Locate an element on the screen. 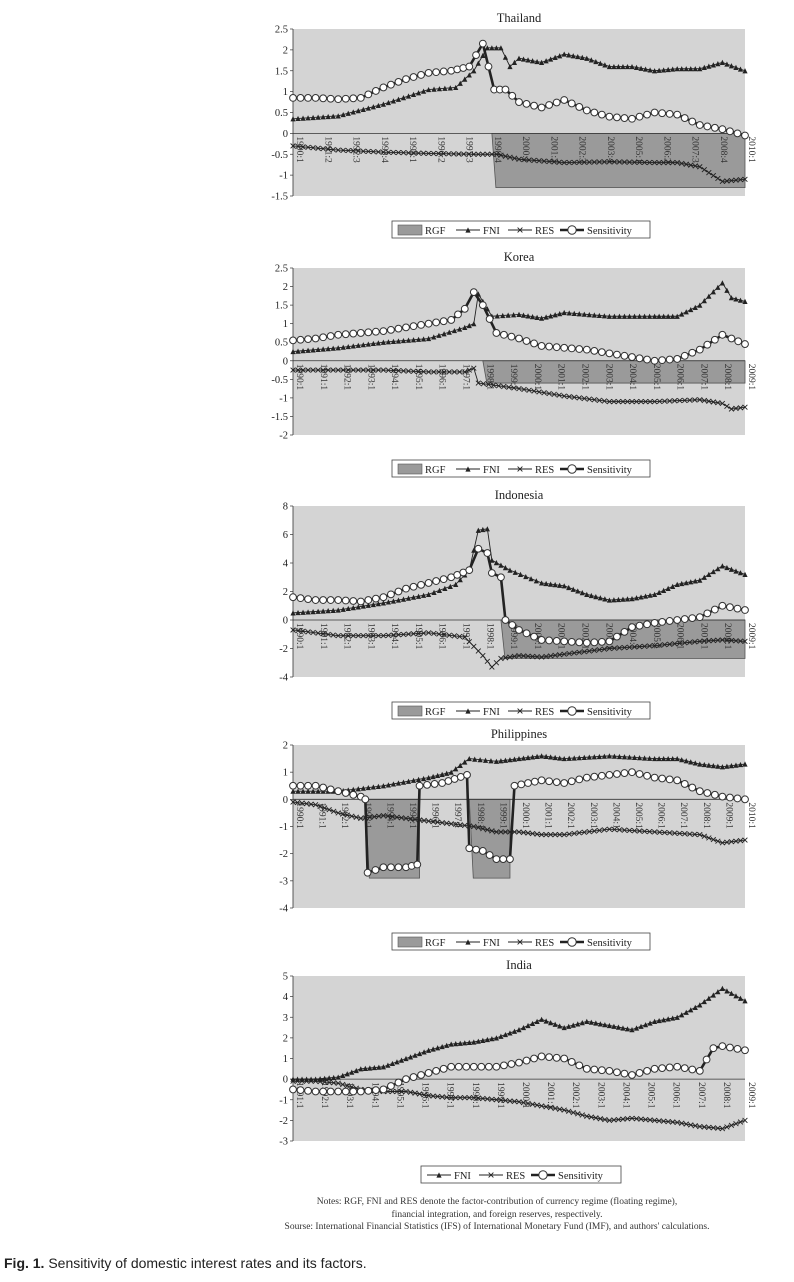 This screenshot has height=1282, width=794. legend-label-sensitivity: Sensitivity is located at coordinates (610, 943).